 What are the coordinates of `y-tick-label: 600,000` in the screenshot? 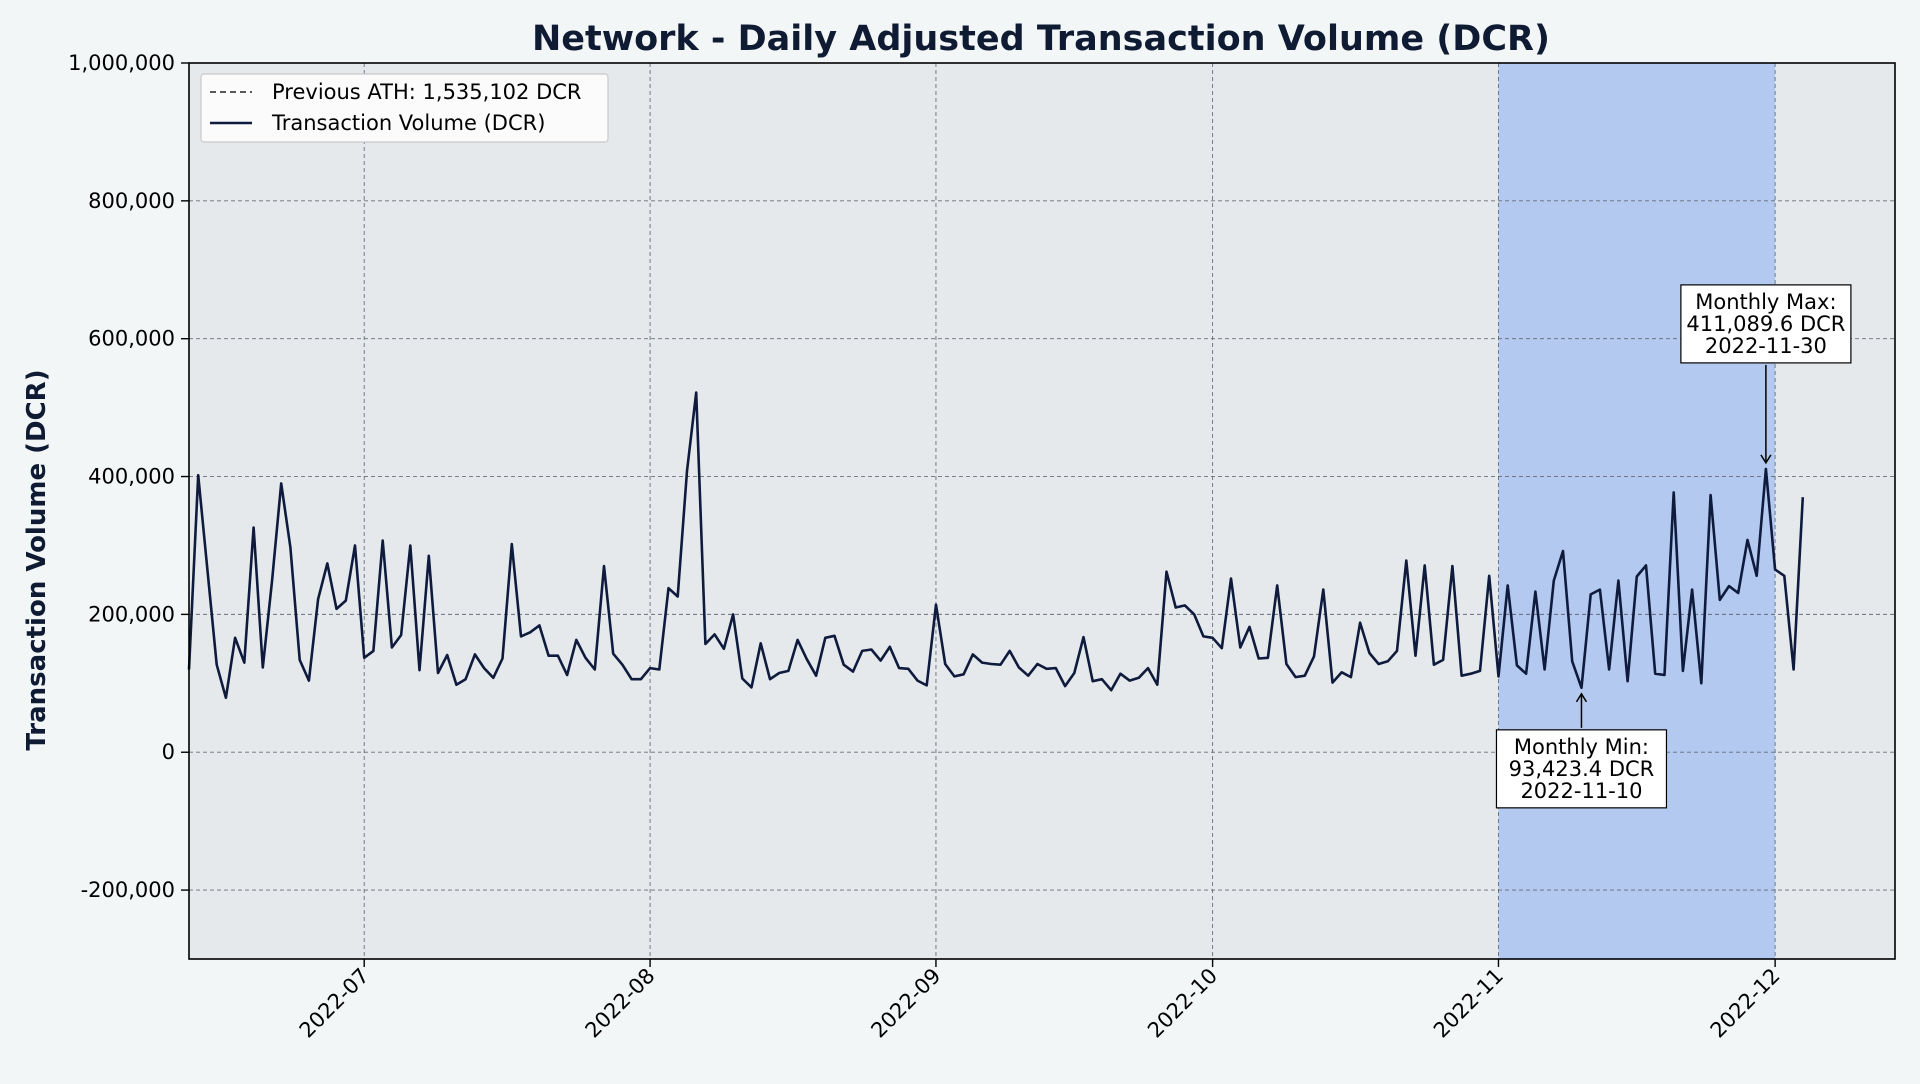 It's located at (131, 339).